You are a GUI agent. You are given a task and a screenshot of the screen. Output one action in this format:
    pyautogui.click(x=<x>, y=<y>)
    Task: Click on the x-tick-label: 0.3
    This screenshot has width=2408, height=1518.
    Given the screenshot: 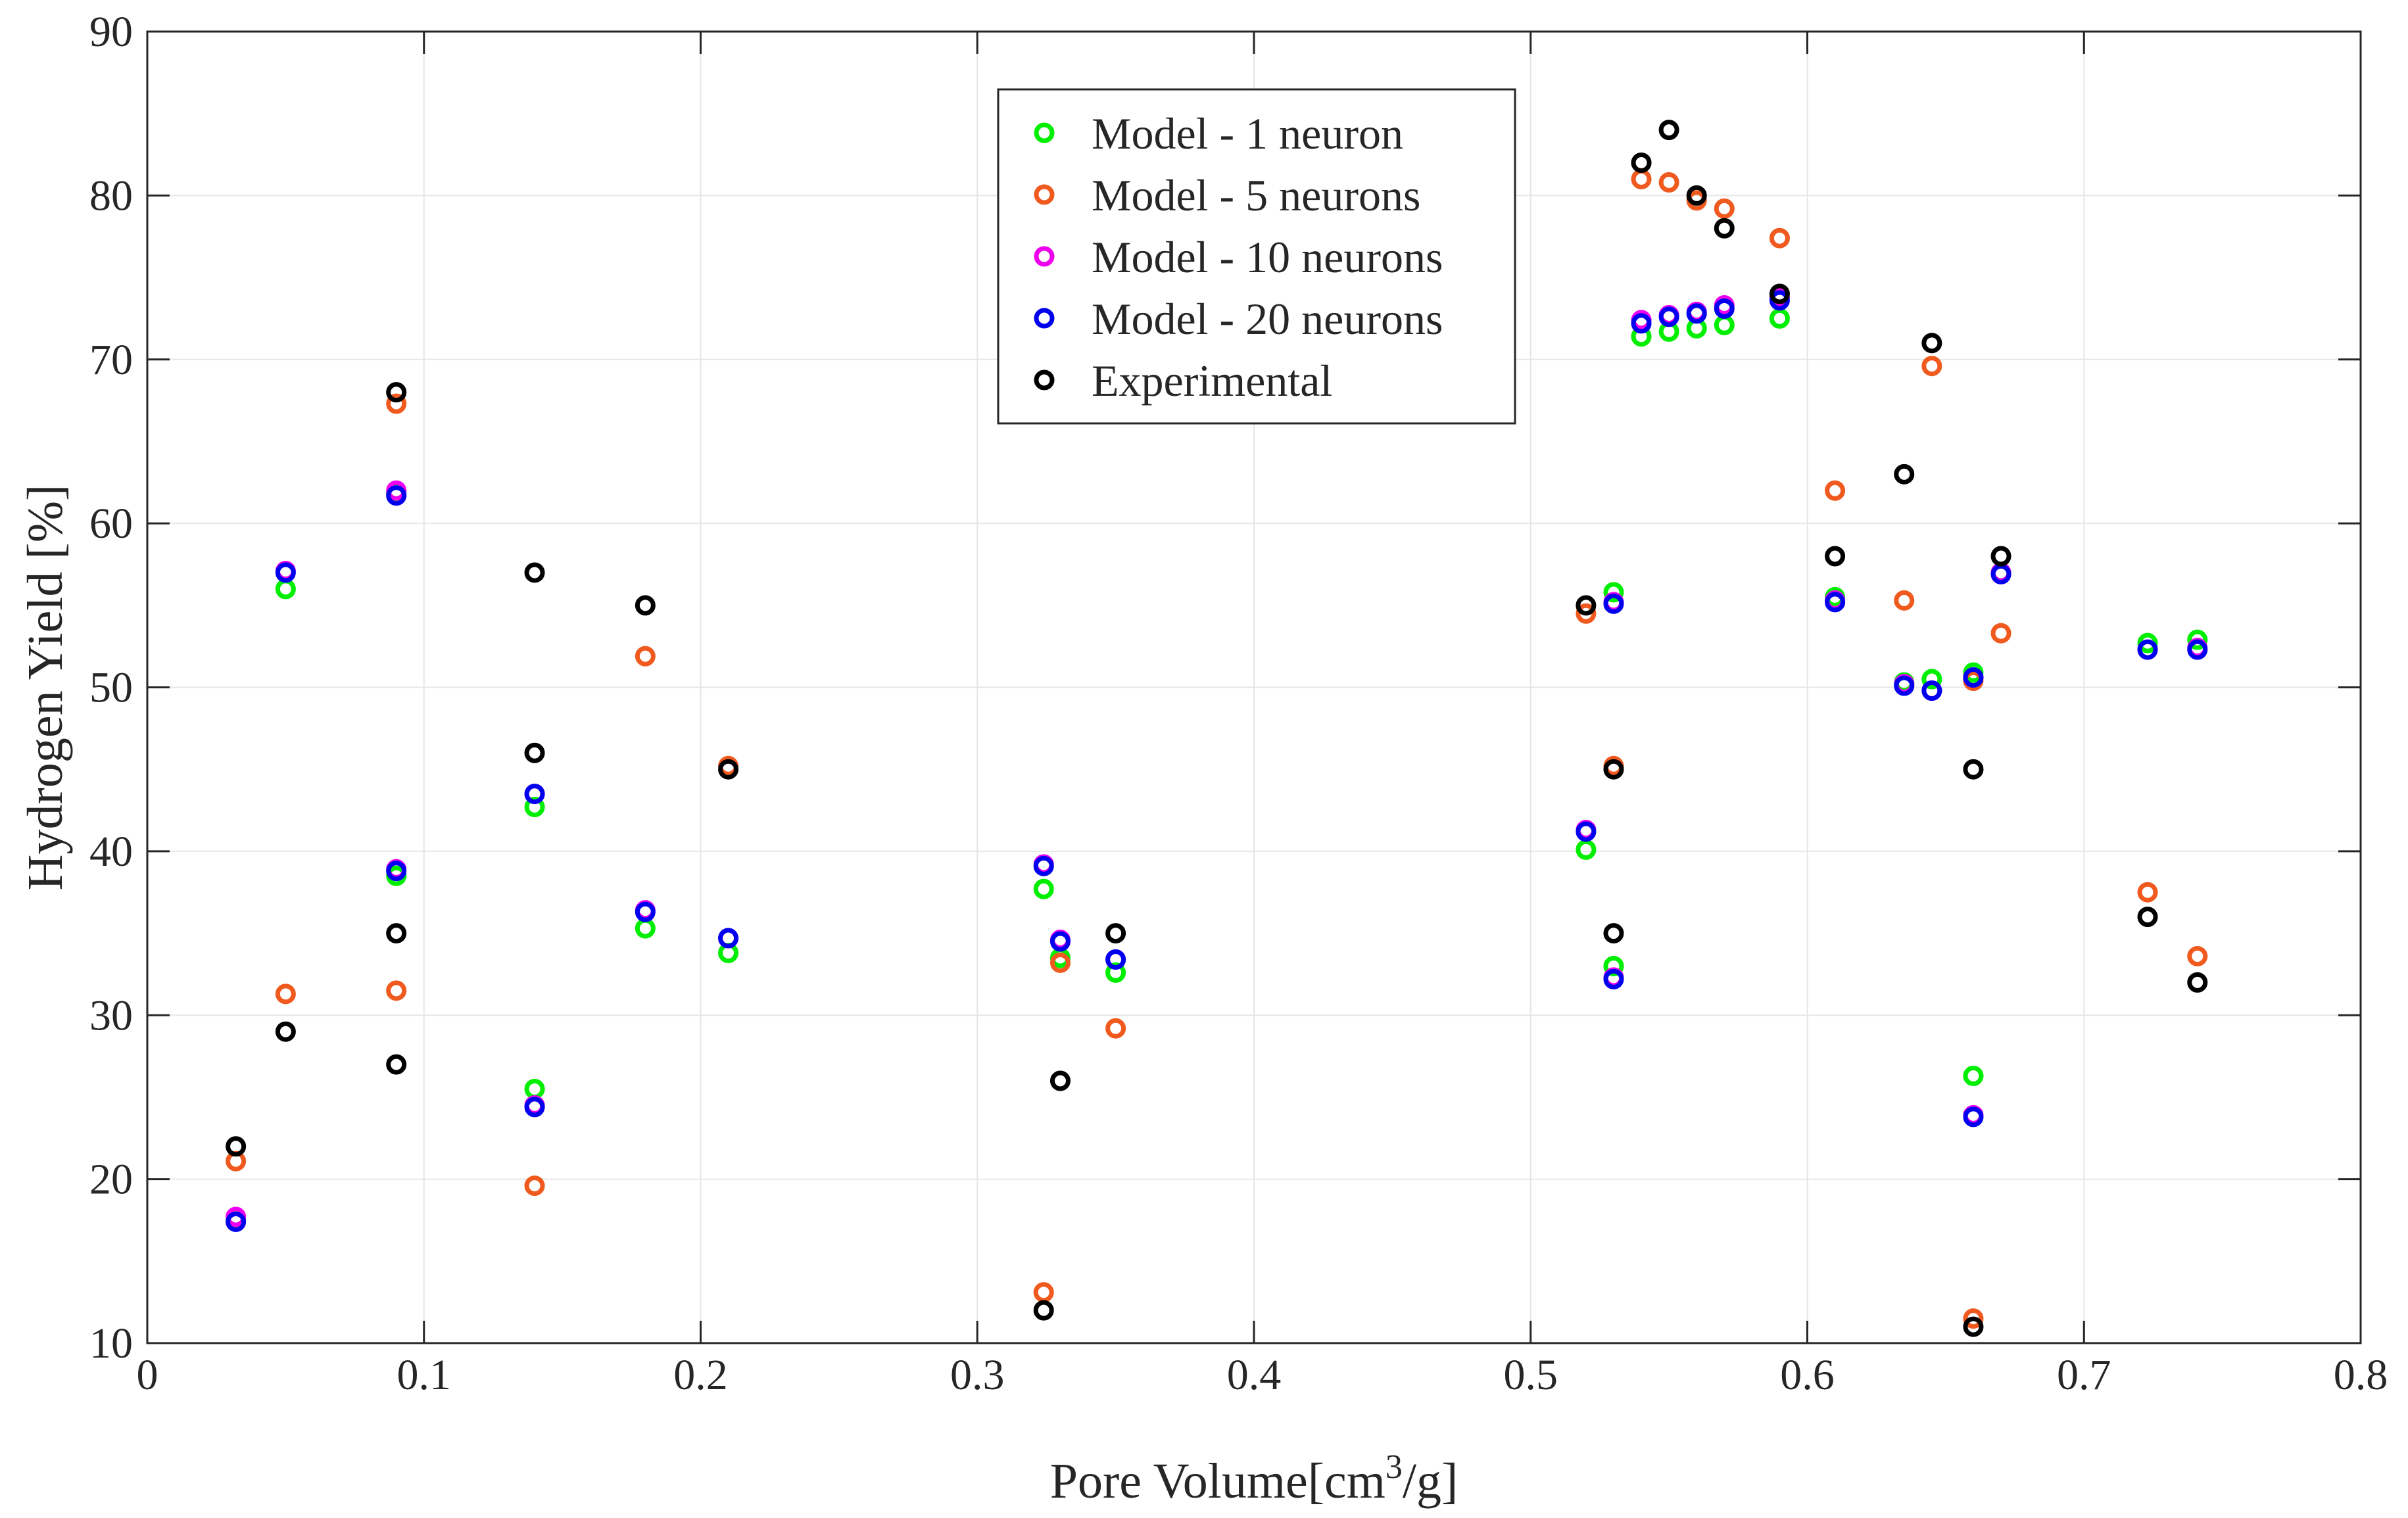 What is the action you would take?
    pyautogui.click(x=977, y=1375)
    